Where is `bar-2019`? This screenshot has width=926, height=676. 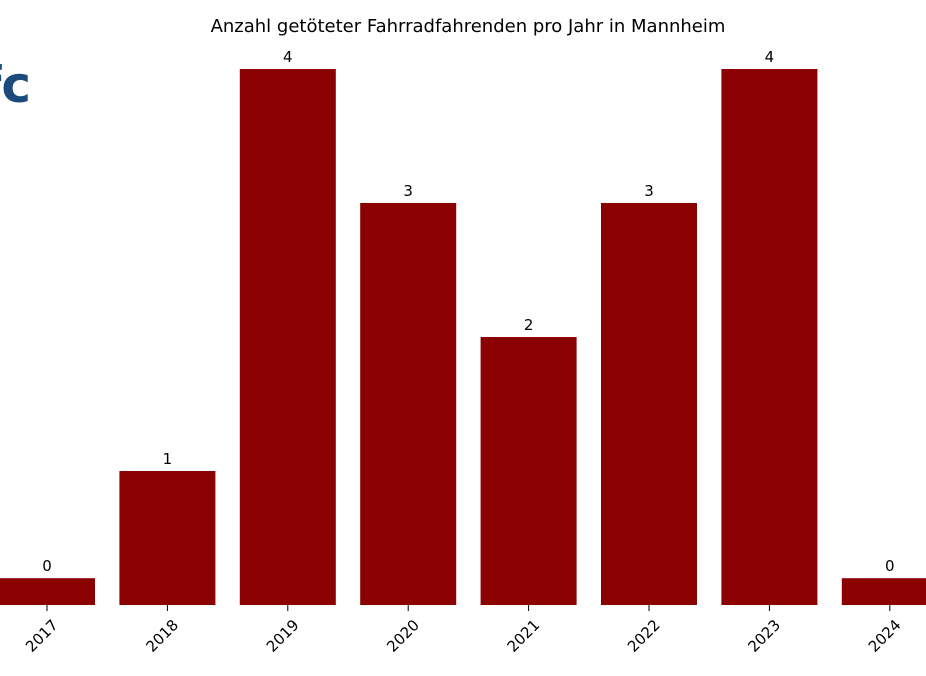
bar-2019 is located at coordinates (287, 337).